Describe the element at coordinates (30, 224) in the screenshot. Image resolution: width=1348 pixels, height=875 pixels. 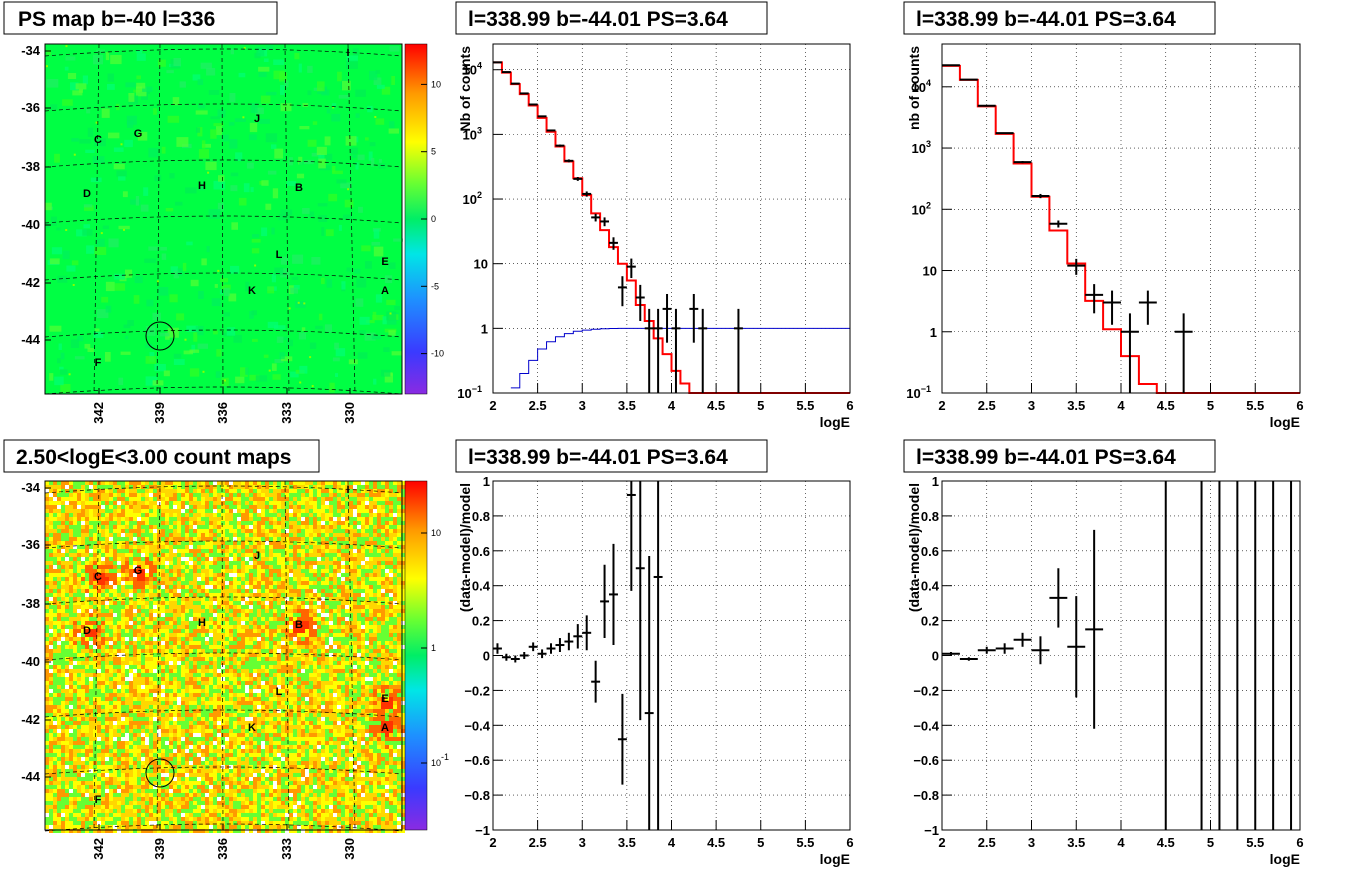
I see `ps-map-y-tick-label: -40` at that location.